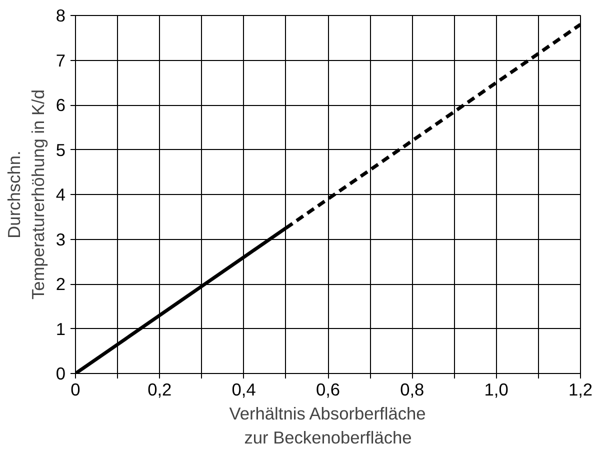 Image resolution: width=606 pixels, height=455 pixels. Describe the element at coordinates (75, 390) in the screenshot. I see `x-tick-label: 0` at that location.